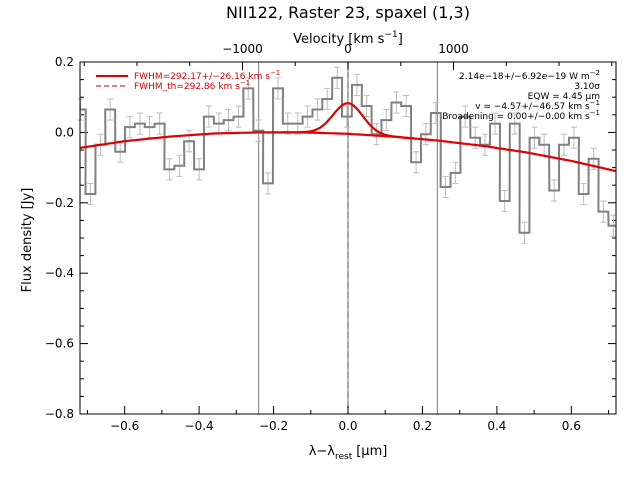 The width and height of the screenshot is (640, 480). Describe the element at coordinates (390, 35) in the screenshot. I see `top-axis-label-sup: −1` at that location.